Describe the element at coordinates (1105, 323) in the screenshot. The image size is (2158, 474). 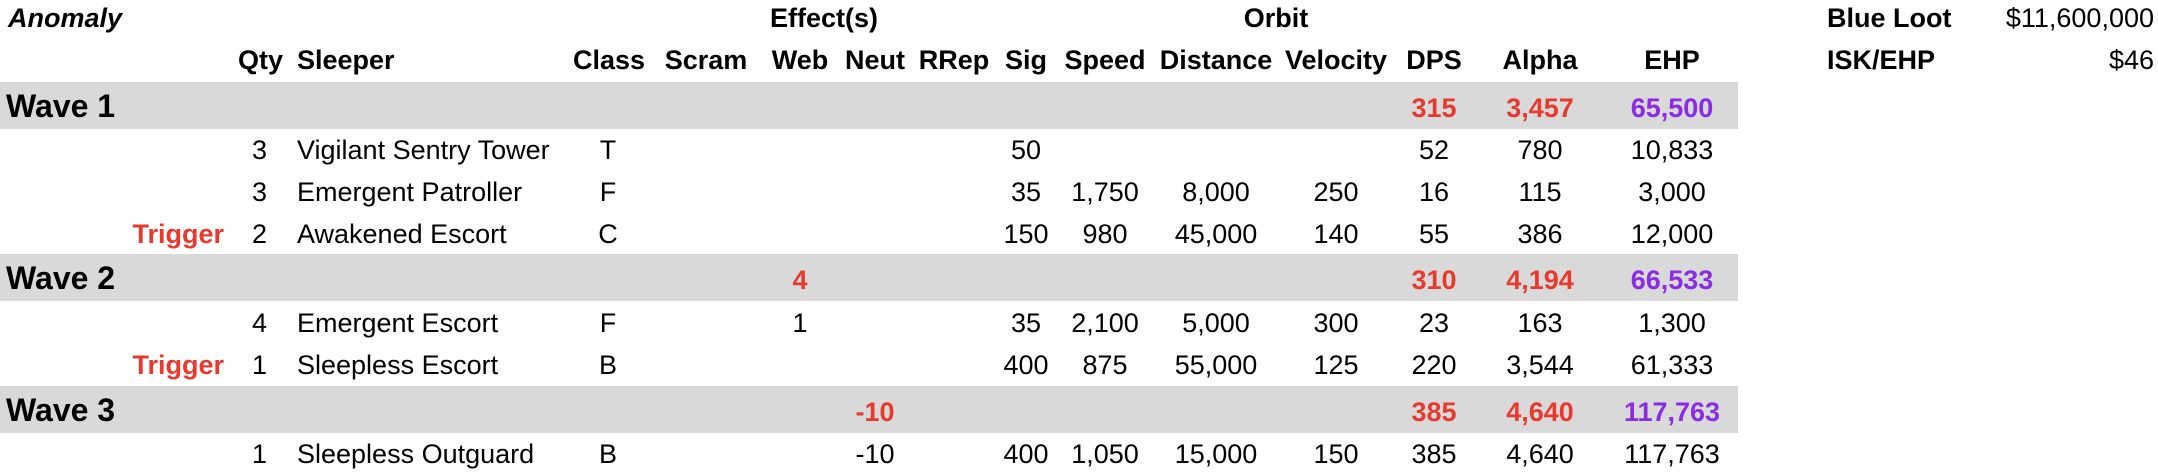
I see `speed-cell: 2,100` at that location.